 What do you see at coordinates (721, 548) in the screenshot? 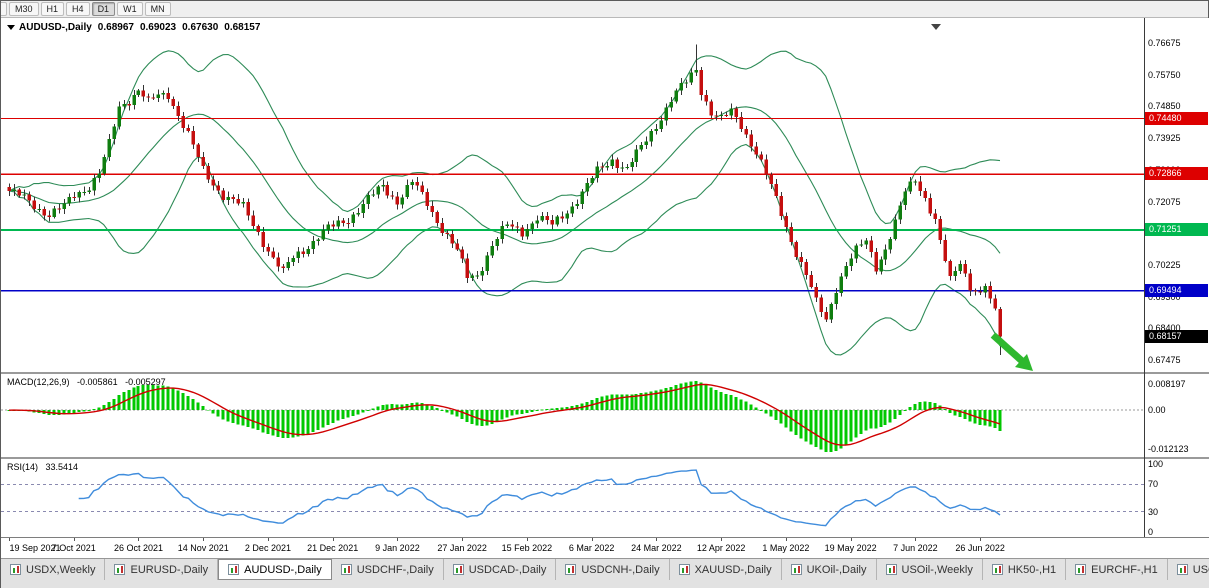
I see `time-scale-label: 12 Apr 2022` at bounding box center [721, 548].